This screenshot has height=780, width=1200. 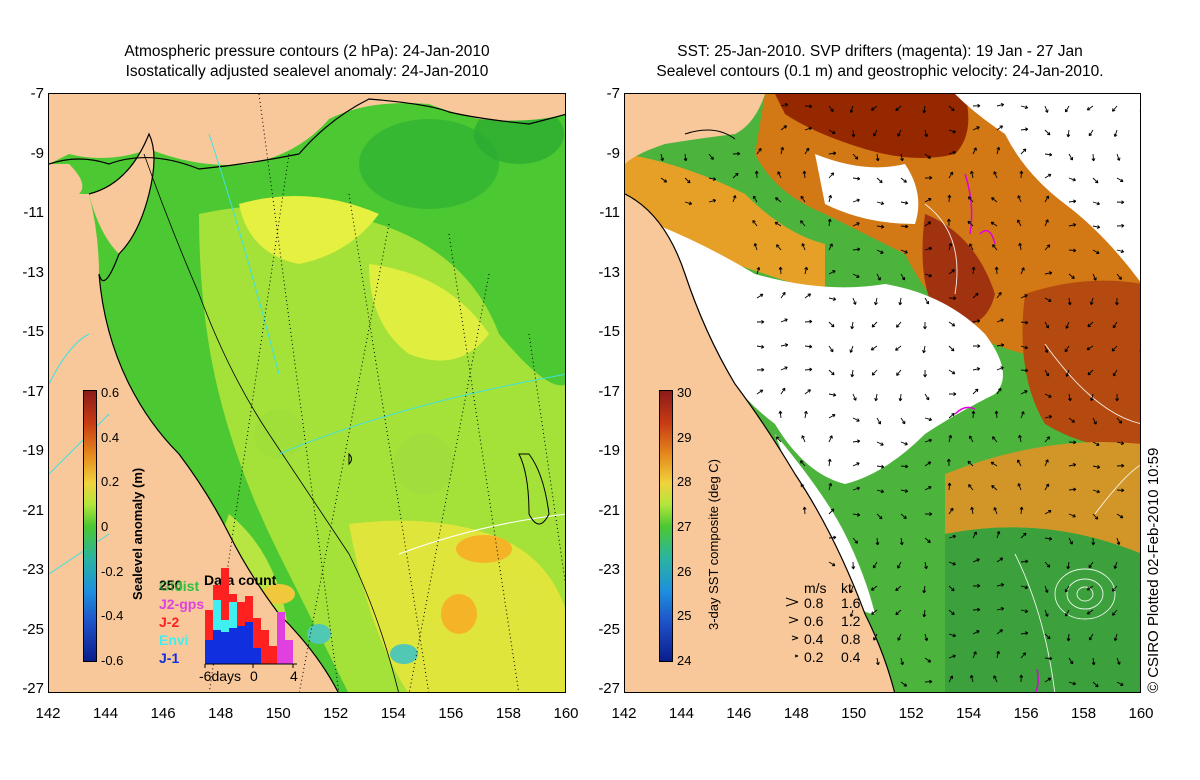 What do you see at coordinates (250, 618) in the screenshot?
I see `data-count-histogram` at bounding box center [250, 618].